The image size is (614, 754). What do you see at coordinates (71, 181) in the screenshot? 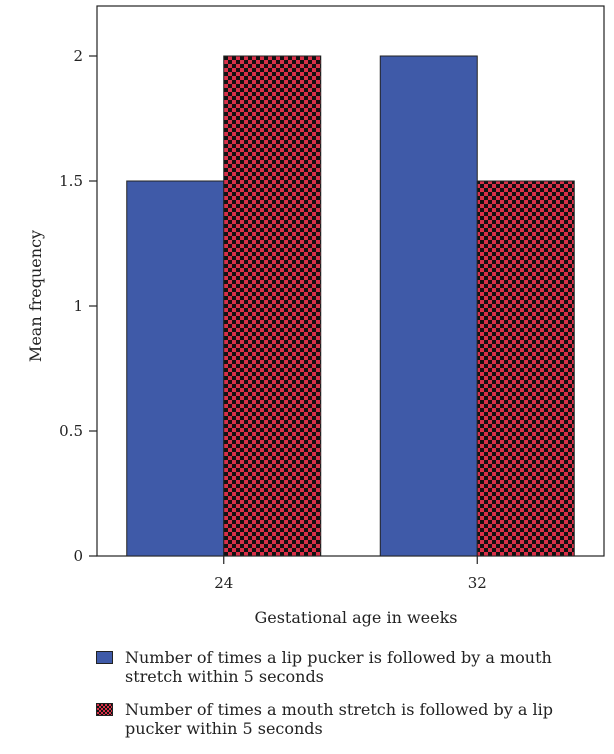
I see `y-tick-label: 1.5` at bounding box center [71, 181].